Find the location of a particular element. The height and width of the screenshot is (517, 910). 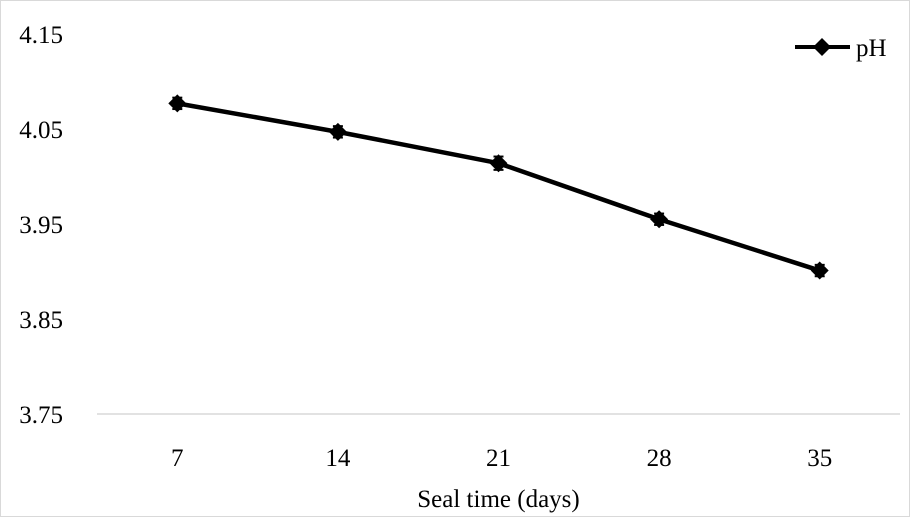

x-tick-label: 28 is located at coordinates (659, 458).